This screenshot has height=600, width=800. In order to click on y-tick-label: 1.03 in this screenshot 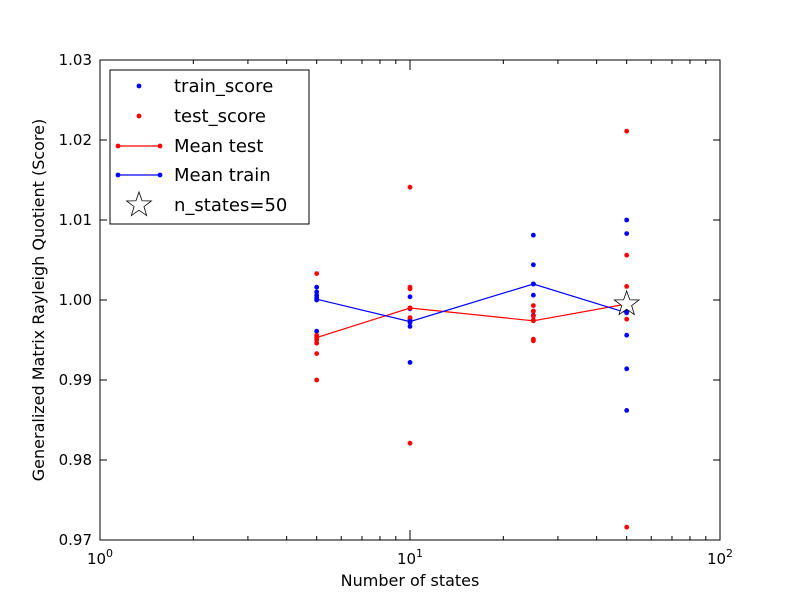, I will do `click(75, 60)`.